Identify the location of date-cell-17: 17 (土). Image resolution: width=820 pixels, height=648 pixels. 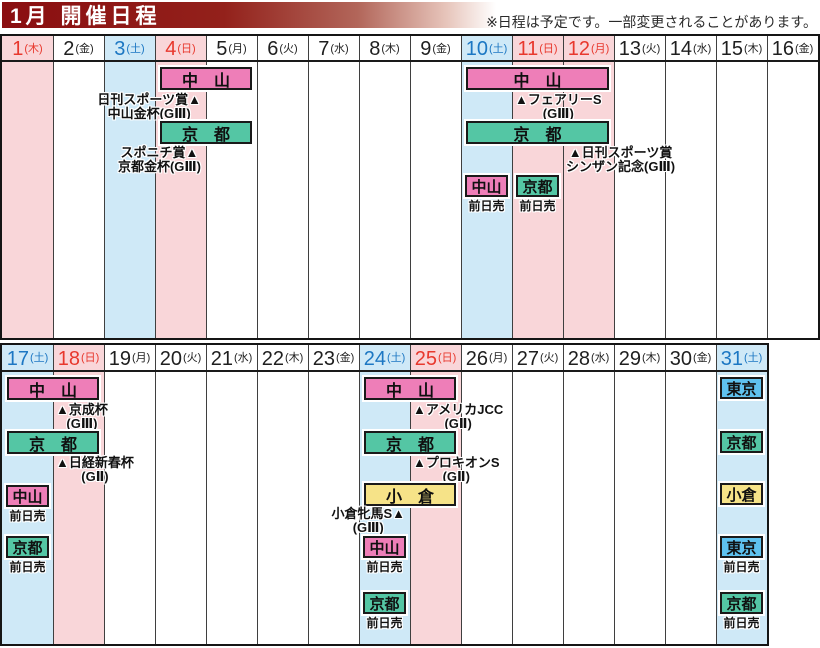
(27, 358).